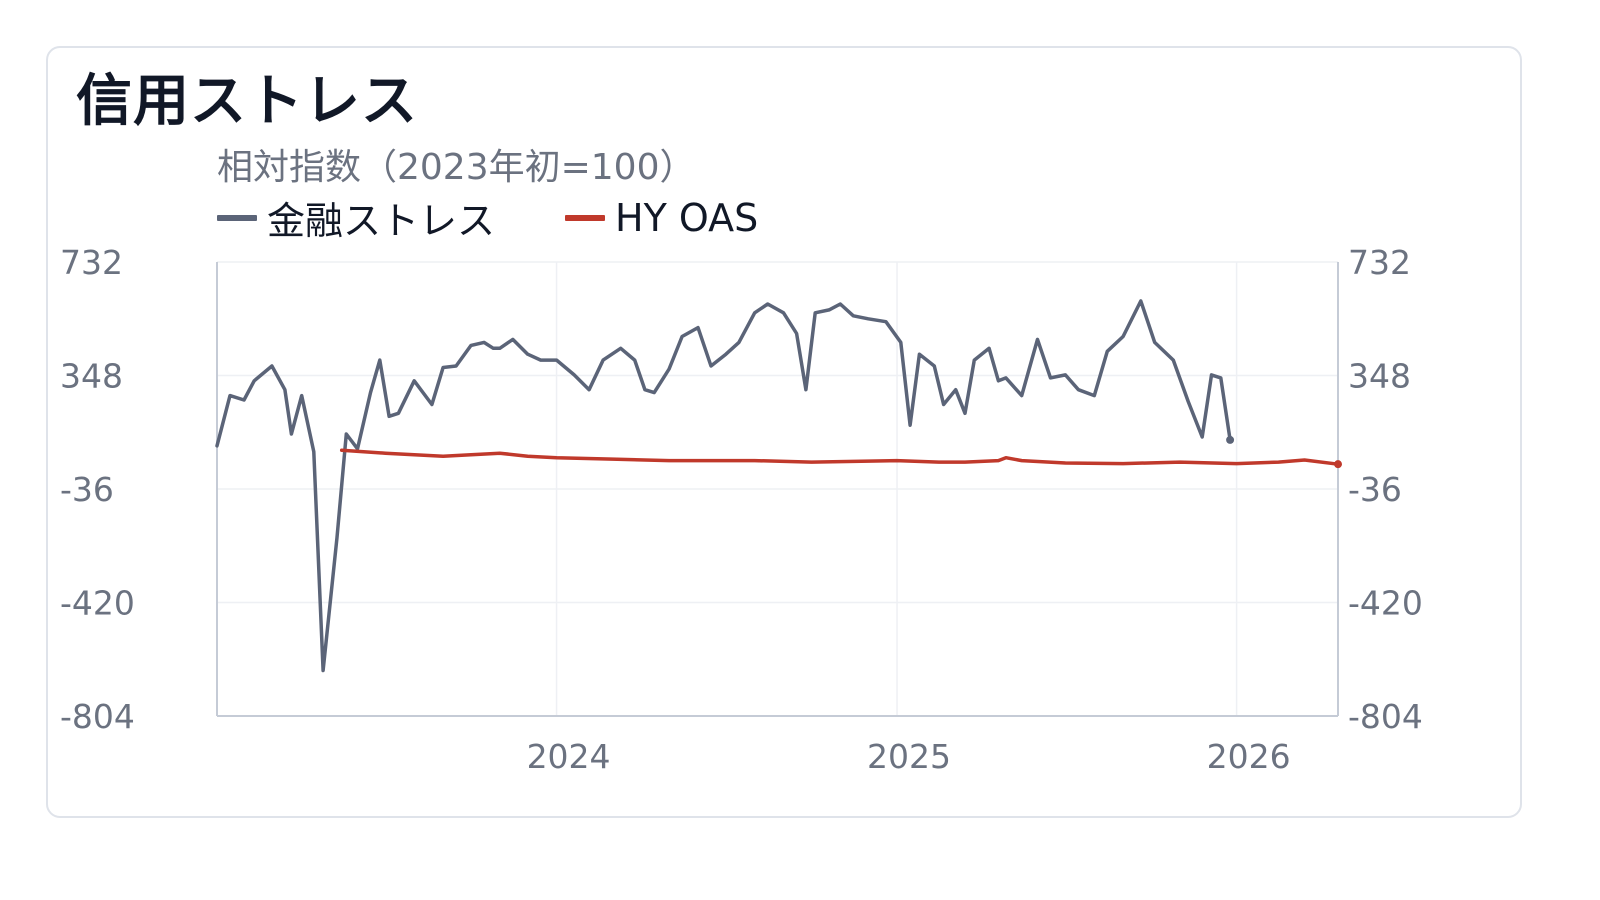 The width and height of the screenshot is (1600, 900). Describe the element at coordinates (87, 489) in the screenshot. I see `y-tick-label-left: -36` at that location.